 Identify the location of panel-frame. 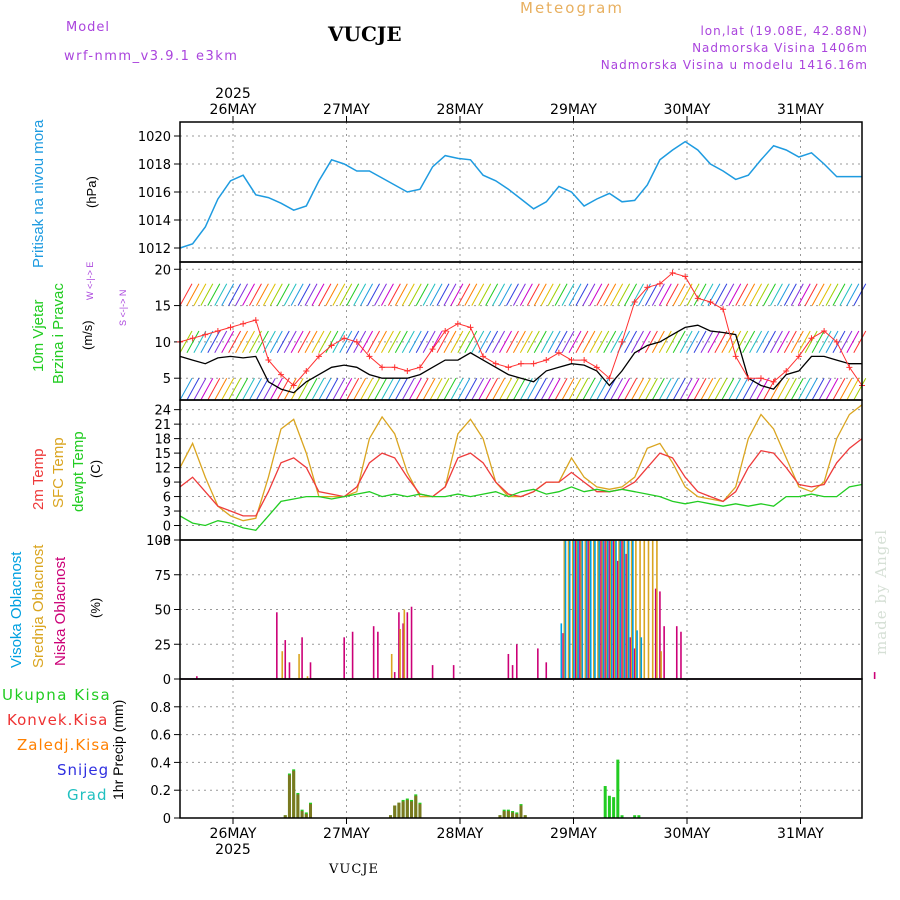
(521, 470).